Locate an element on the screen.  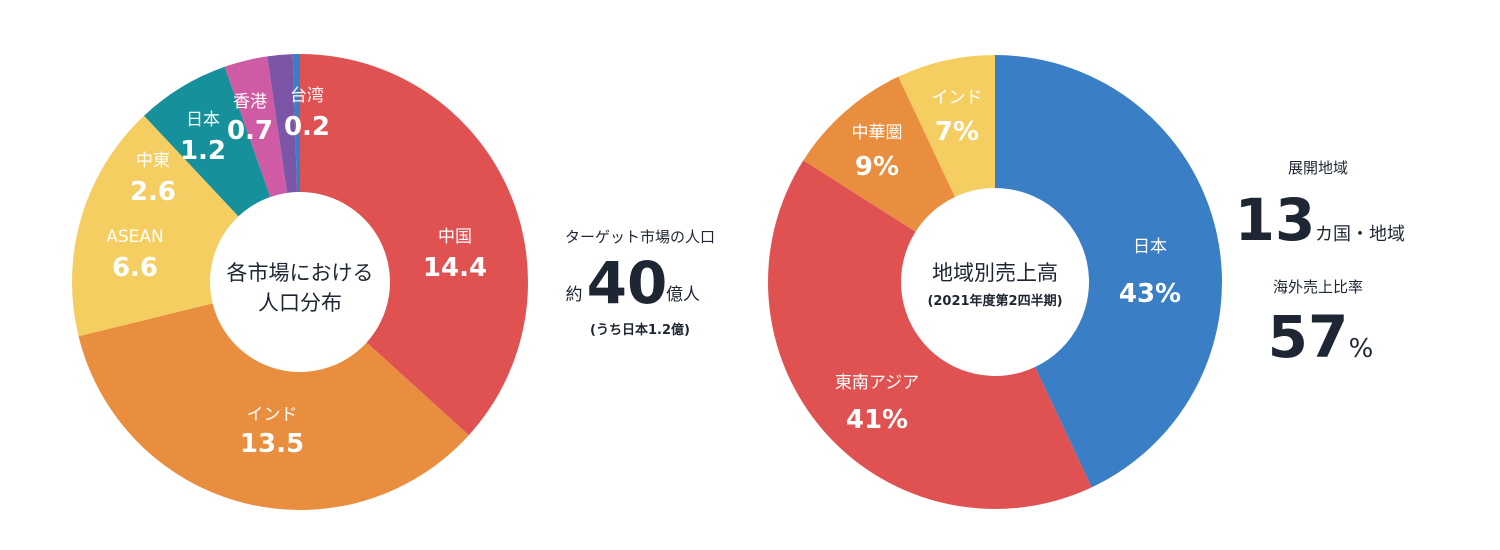
sales-center-title: 地域別売上高 is located at coordinates (995, 273).